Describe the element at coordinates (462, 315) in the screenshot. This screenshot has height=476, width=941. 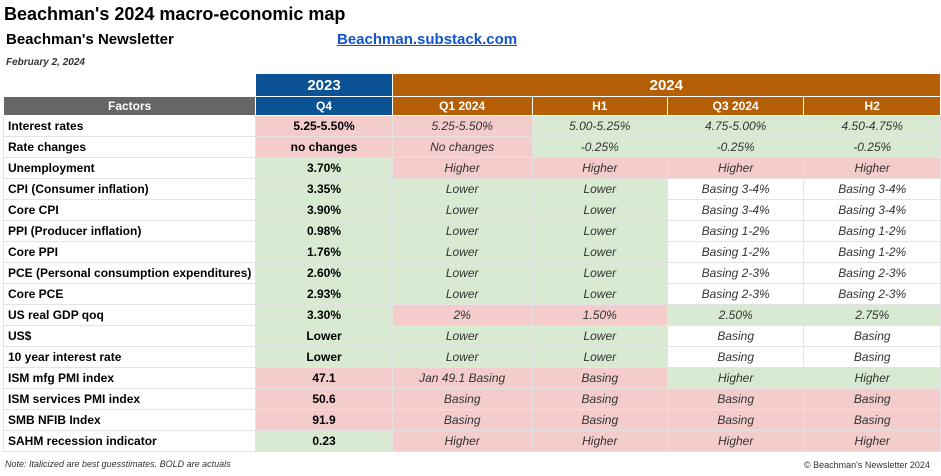
I see `cell-q1-2024: 2%` at that location.